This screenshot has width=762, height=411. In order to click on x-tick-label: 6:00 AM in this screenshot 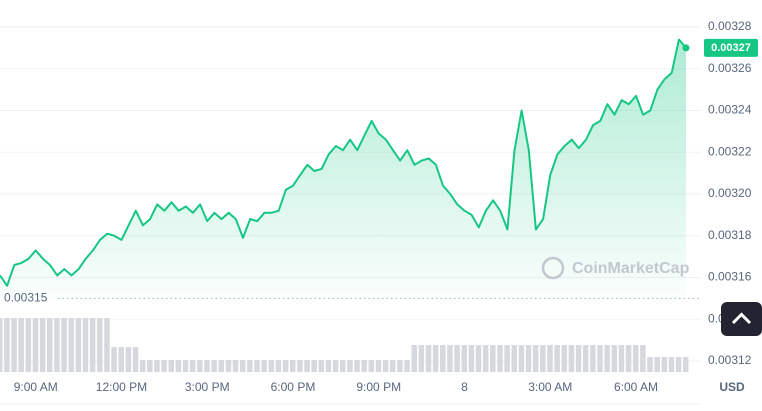, I will do `click(636, 387)`.